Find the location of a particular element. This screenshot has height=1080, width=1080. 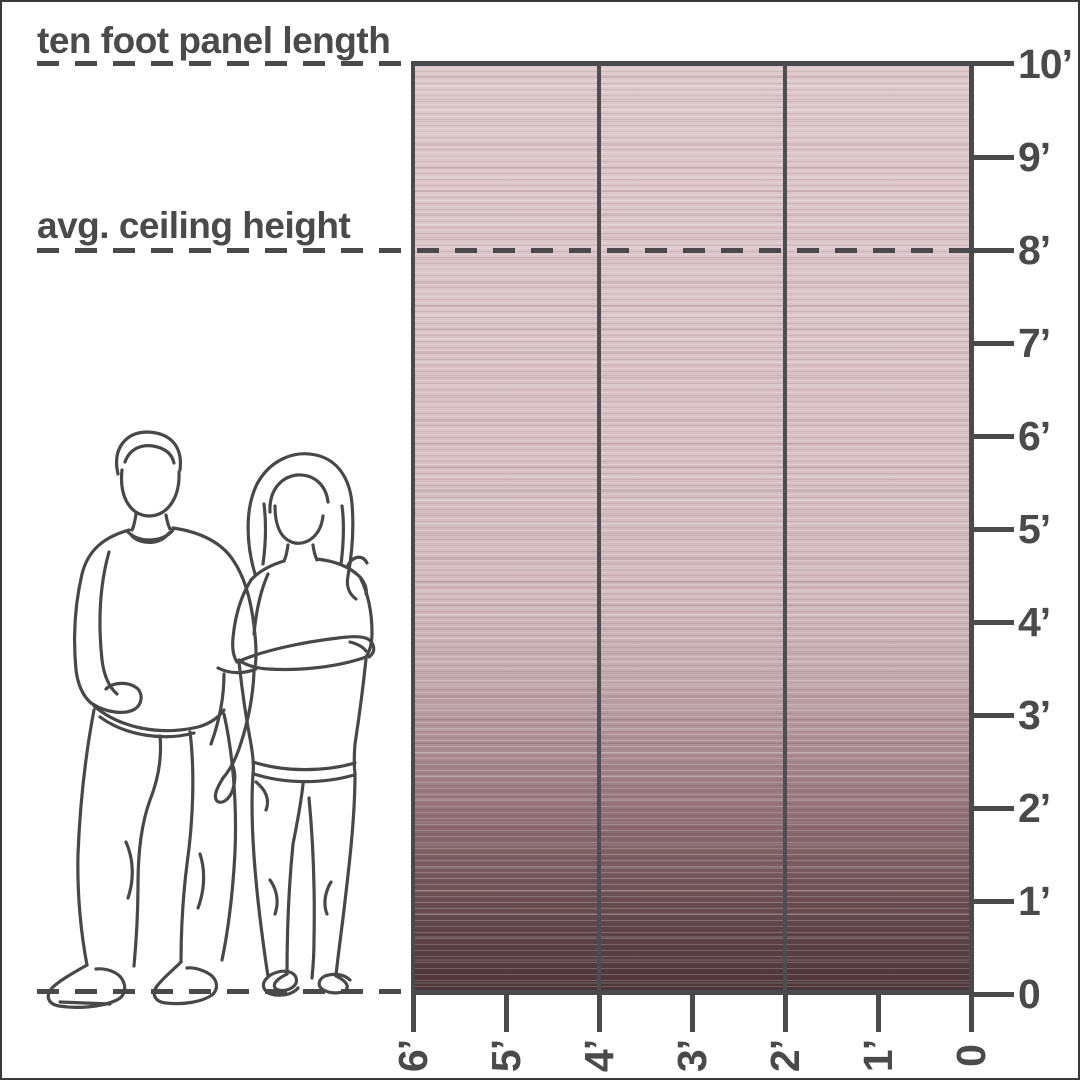

panel-length-label: ten foot panel length is located at coordinates (214, 40).